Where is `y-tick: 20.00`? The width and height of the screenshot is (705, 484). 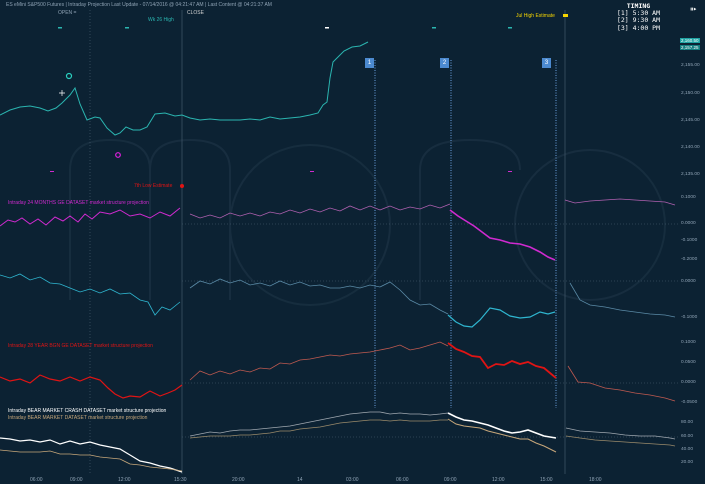 y-tick: 20.00 is located at coordinates (687, 462).